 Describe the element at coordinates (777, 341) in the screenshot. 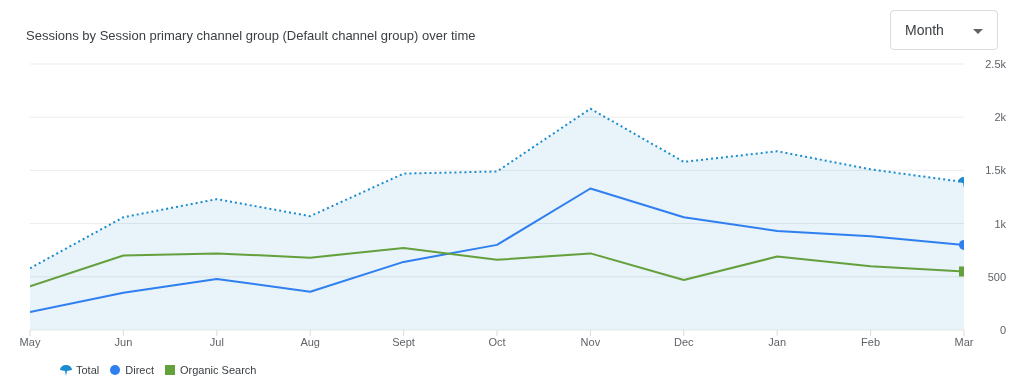

I see `x-tick-label: Jan` at that location.